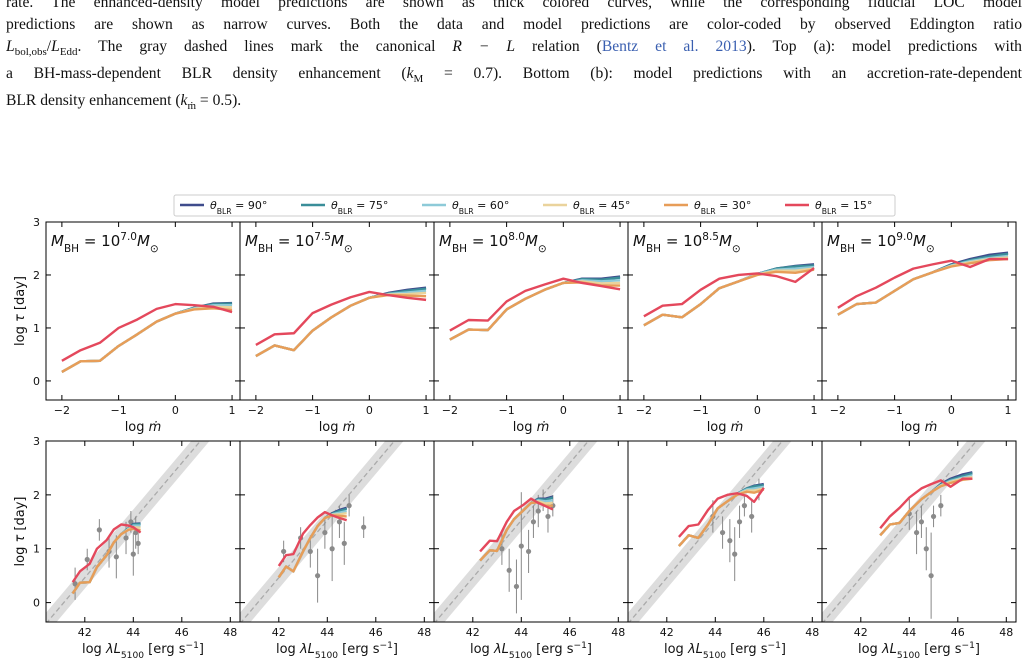 Image resolution: width=1034 pixels, height=665 pixels. What do you see at coordinates (192, 646) in the screenshot?
I see `text-part: −1` at bounding box center [192, 646].